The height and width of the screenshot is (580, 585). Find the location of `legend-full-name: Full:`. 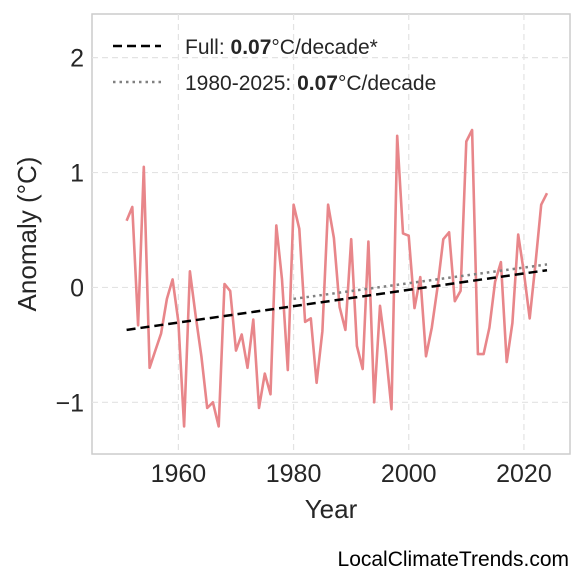

legend-full-name: Full: is located at coordinates (208, 47).